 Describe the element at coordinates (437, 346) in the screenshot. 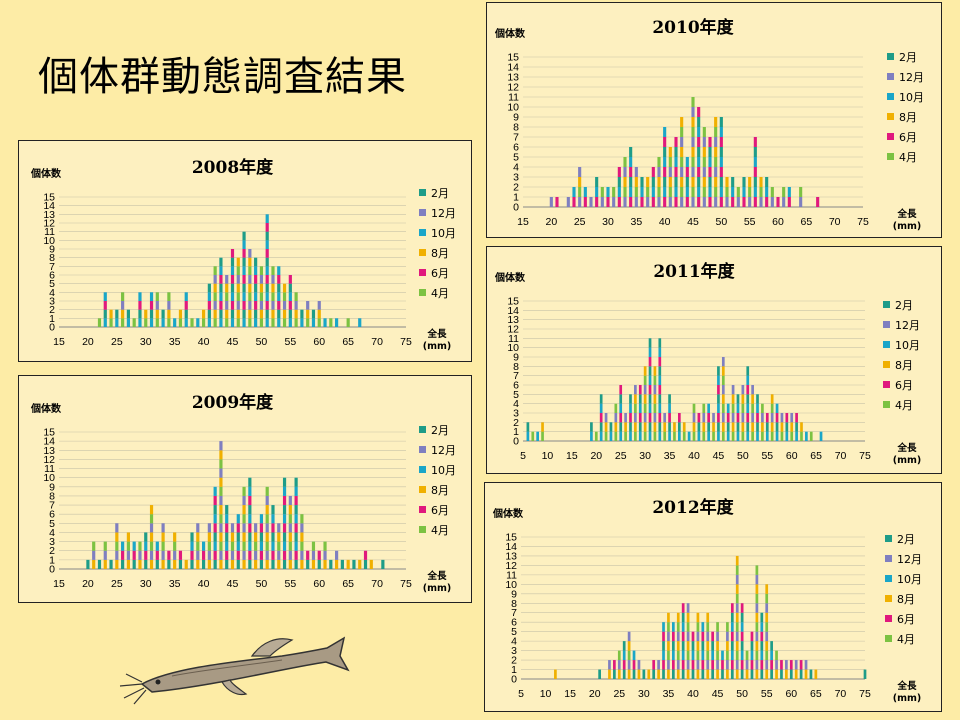

I see `x-axis-unit: (mm)` at that location.